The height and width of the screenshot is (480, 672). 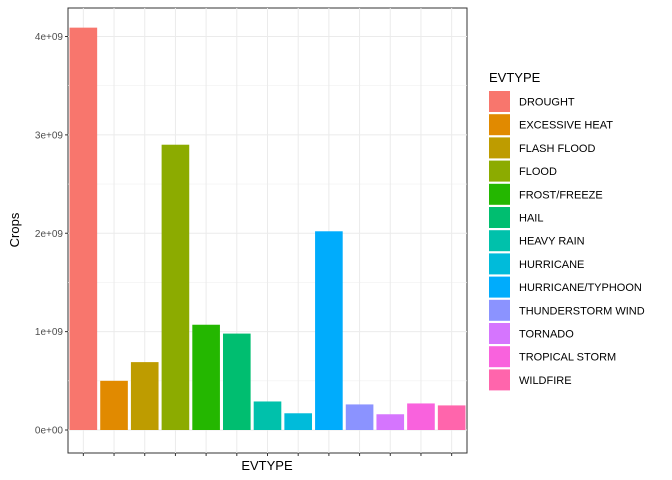 I want to click on legend-title: EVTYPE, so click(x=515, y=77).